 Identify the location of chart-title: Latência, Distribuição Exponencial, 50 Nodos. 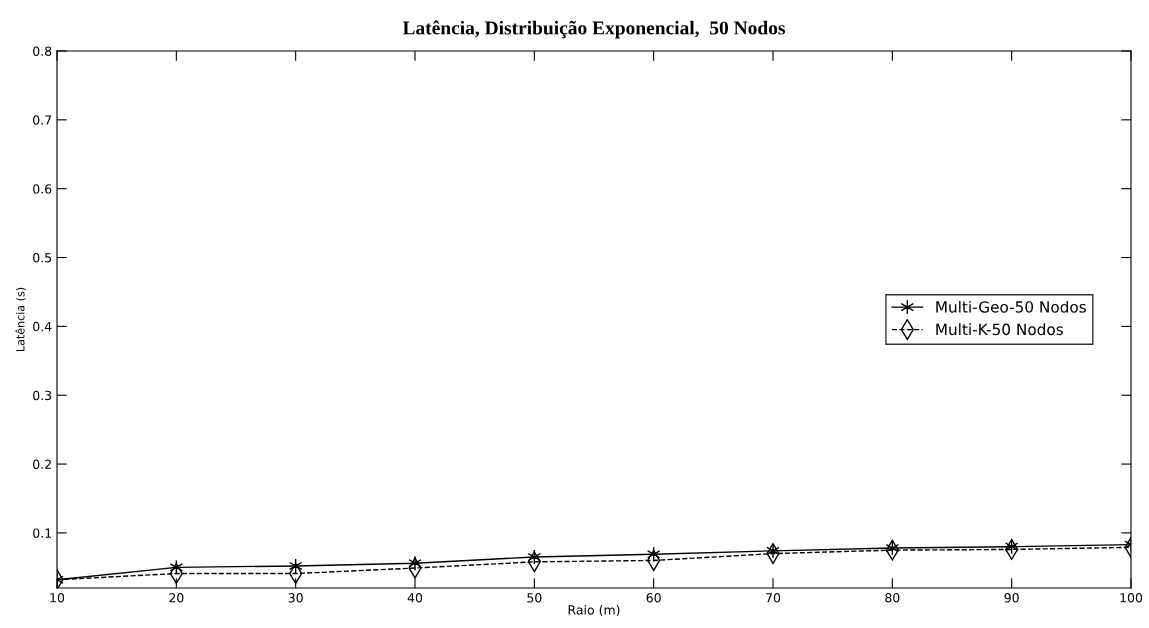
(594, 29).